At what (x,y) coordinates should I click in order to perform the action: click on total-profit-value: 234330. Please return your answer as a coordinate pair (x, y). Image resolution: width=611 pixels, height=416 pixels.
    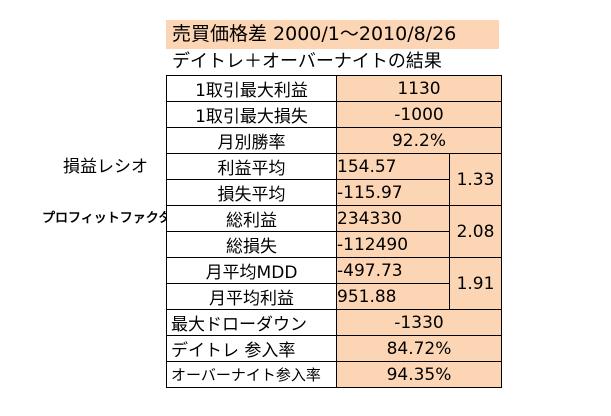
    Looking at the image, I should click on (393, 218).